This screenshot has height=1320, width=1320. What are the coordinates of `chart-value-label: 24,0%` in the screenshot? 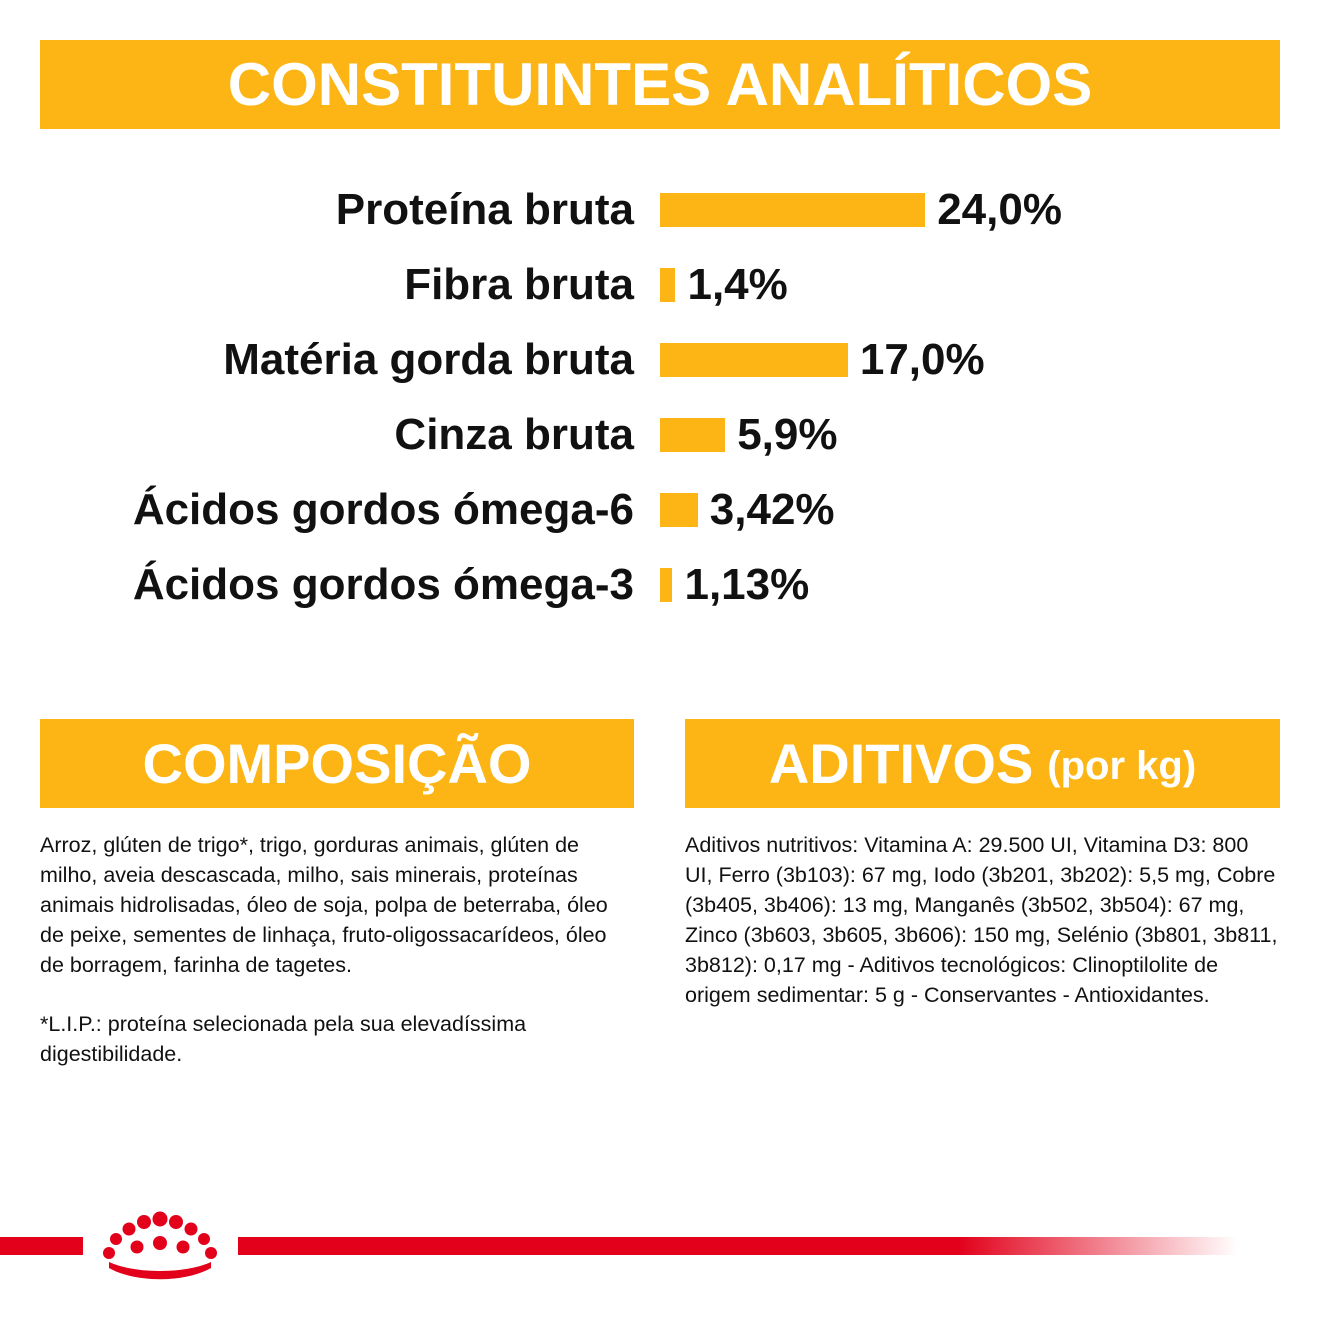 It's located at (999, 209).